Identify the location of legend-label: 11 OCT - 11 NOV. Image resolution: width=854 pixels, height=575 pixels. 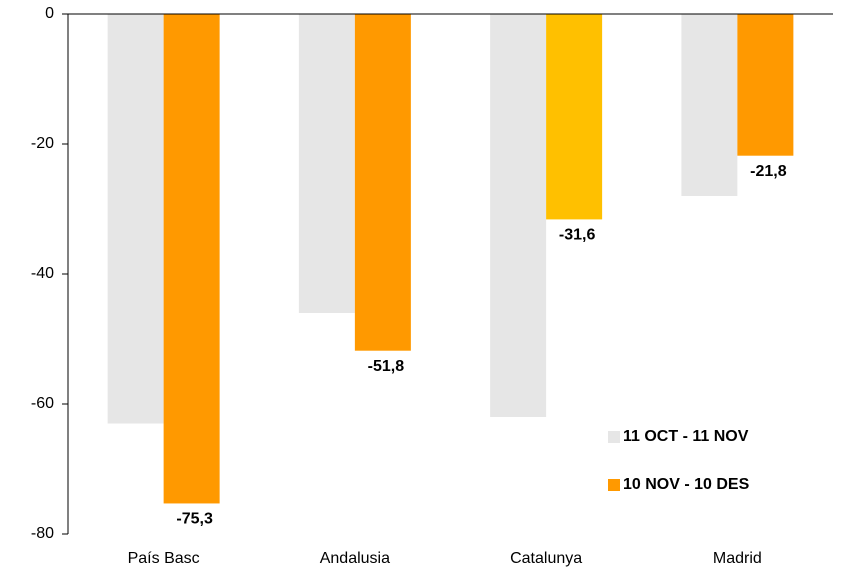
(686, 436).